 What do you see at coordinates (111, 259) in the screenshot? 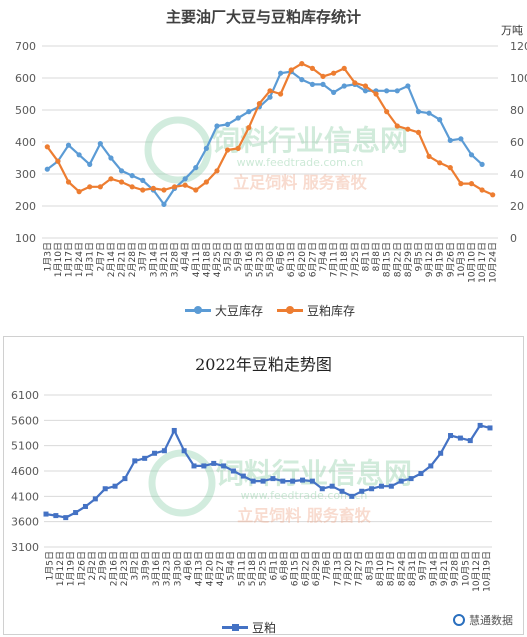
I see `x-tick-label: 2月14日` at bounding box center [111, 259].